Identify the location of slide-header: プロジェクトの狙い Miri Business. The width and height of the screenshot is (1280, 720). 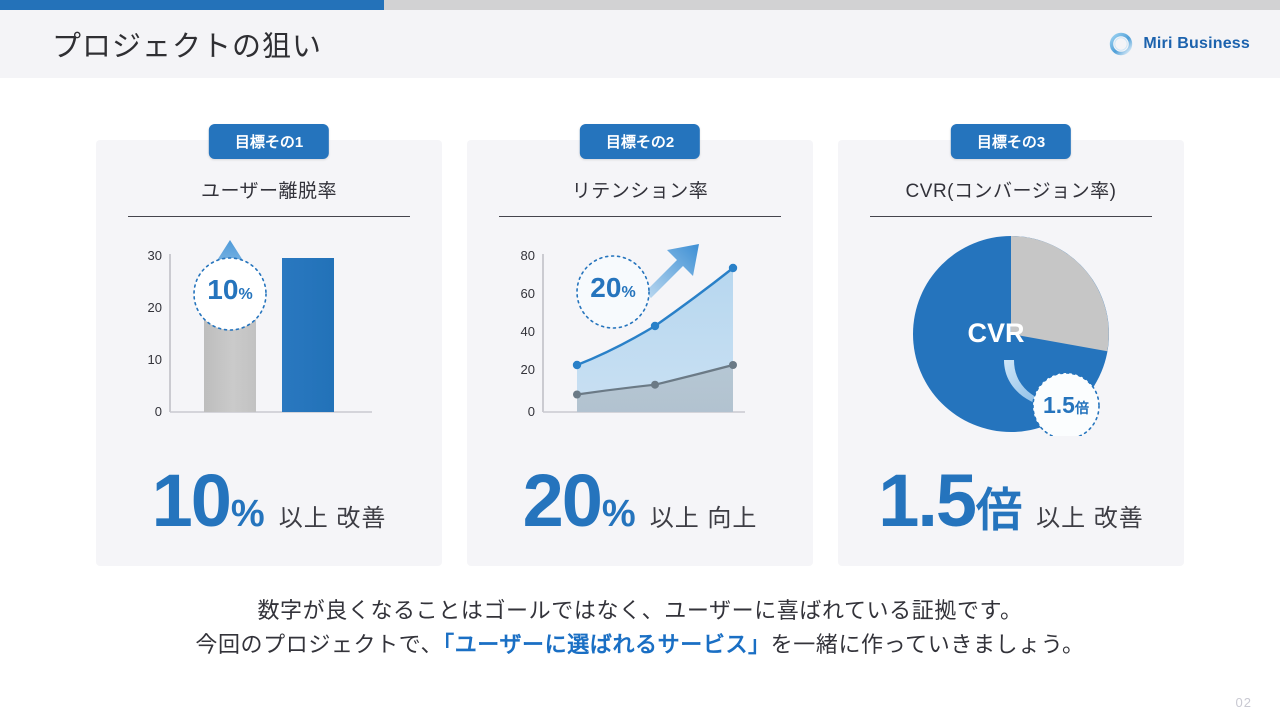
(640, 44).